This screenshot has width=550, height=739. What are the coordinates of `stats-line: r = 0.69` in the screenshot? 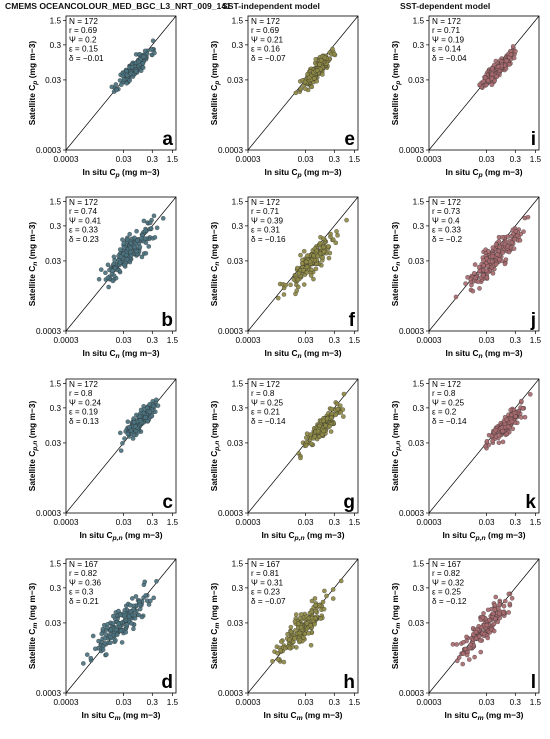 It's located at (83, 30).